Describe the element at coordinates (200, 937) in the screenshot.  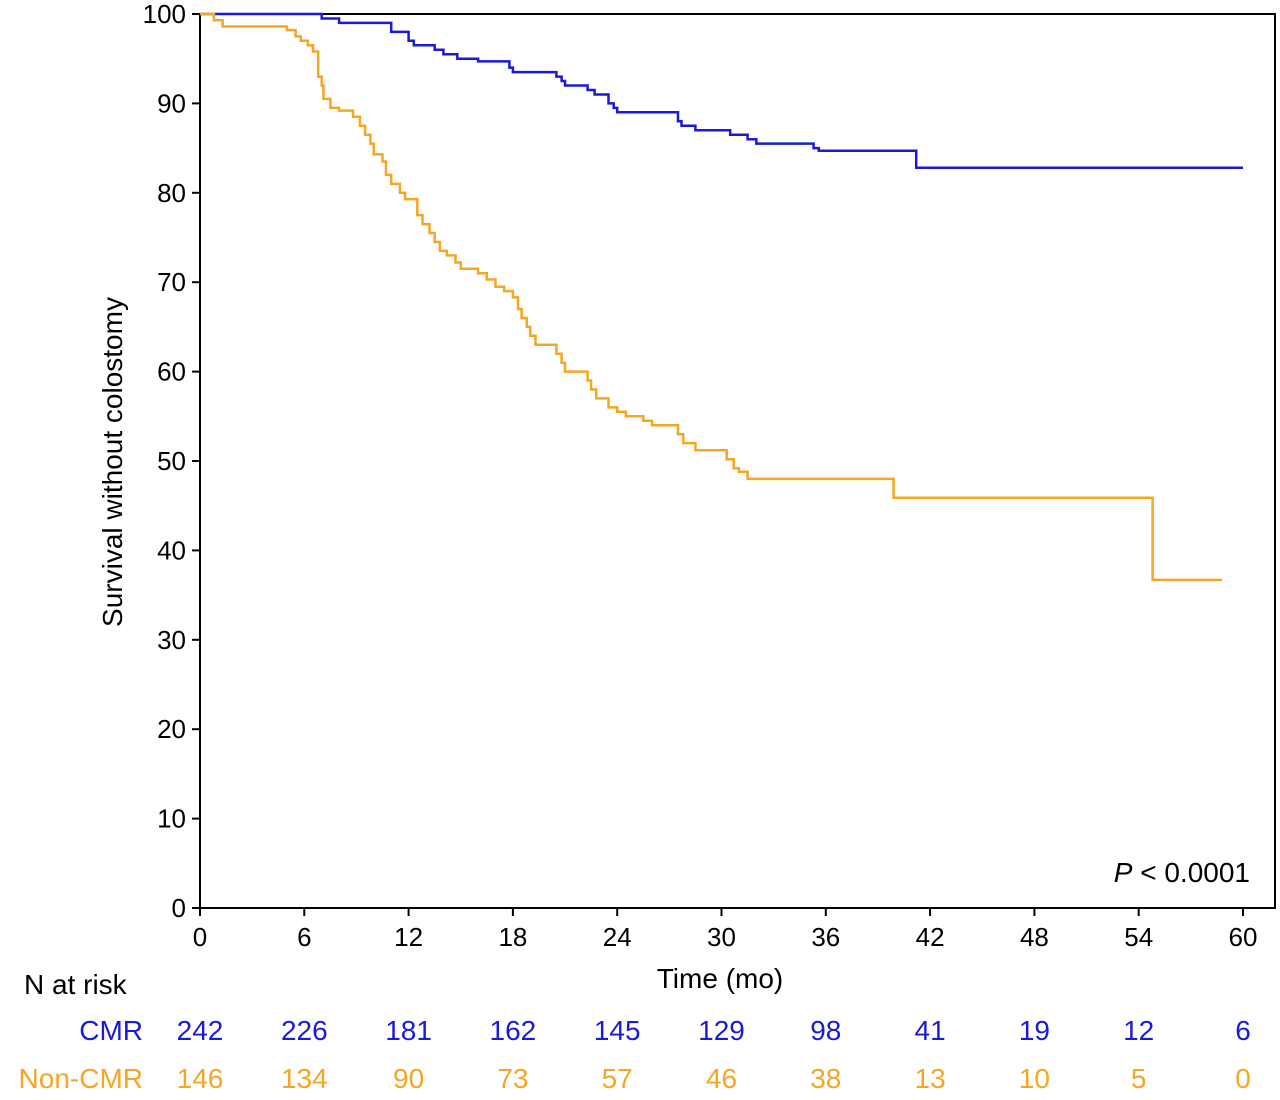
I see `x-tick-label: 0` at that location.